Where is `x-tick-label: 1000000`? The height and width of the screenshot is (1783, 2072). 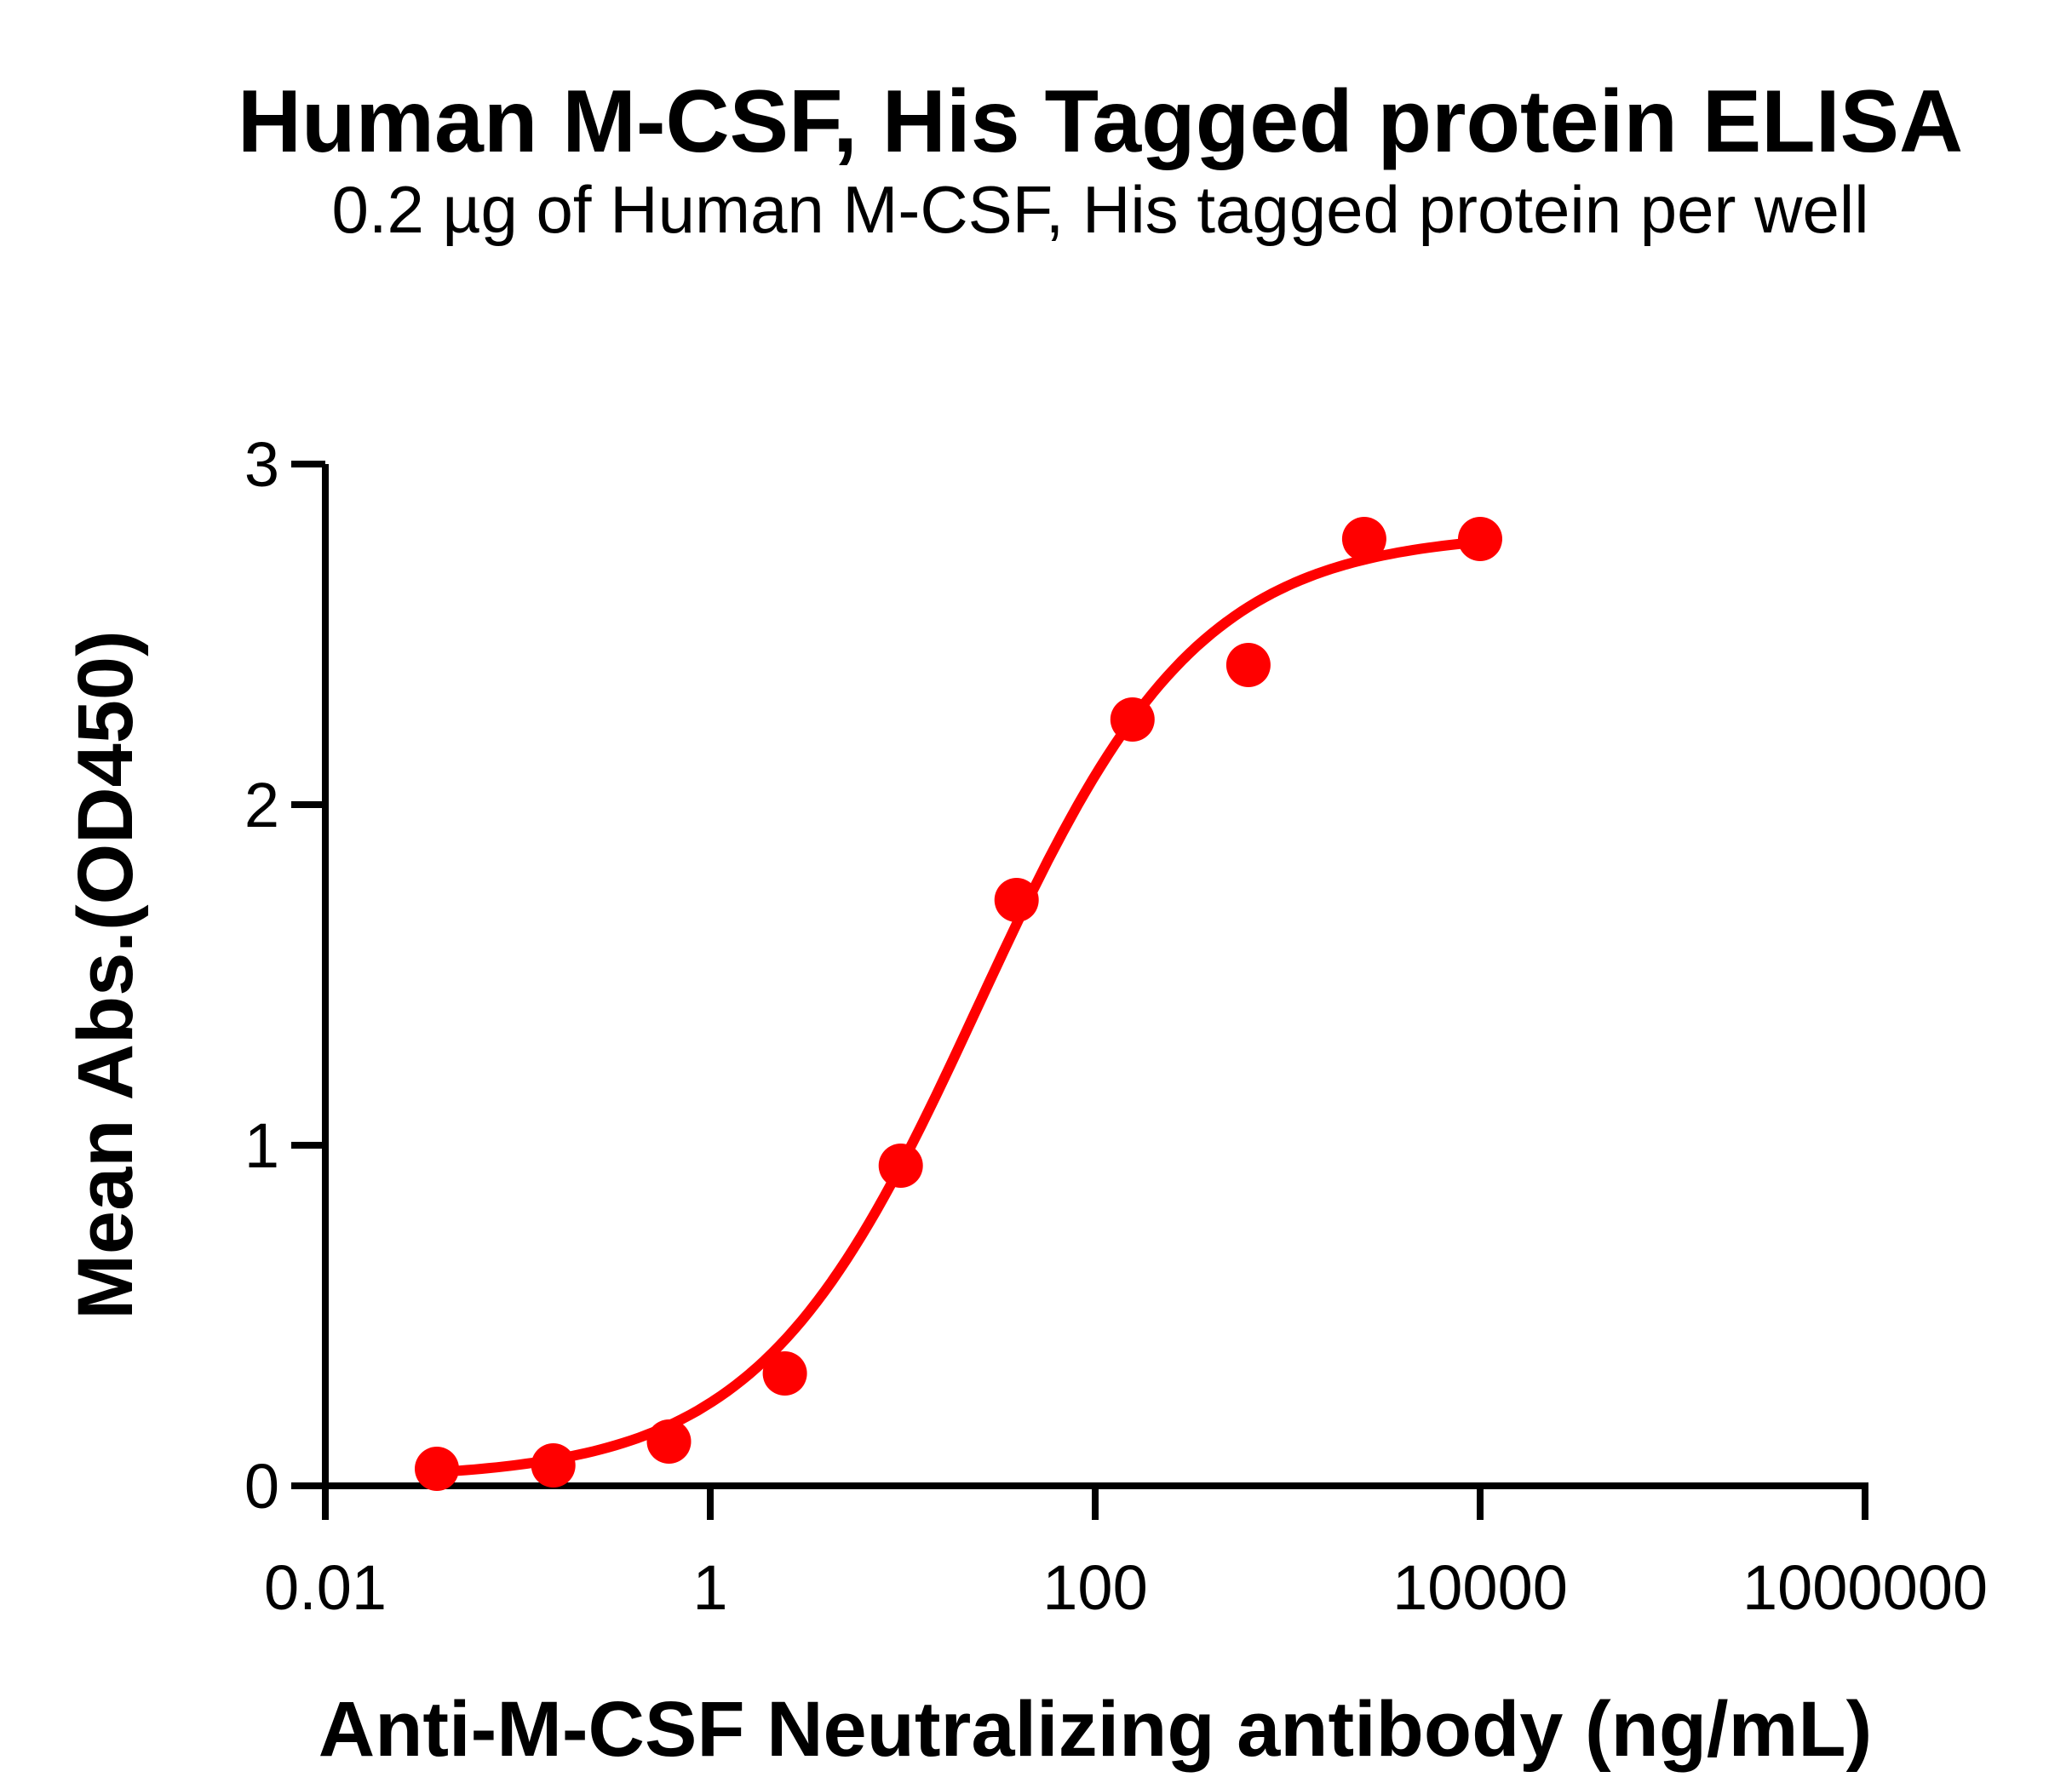 x-tick-label: 1000000 is located at coordinates (1865, 1587).